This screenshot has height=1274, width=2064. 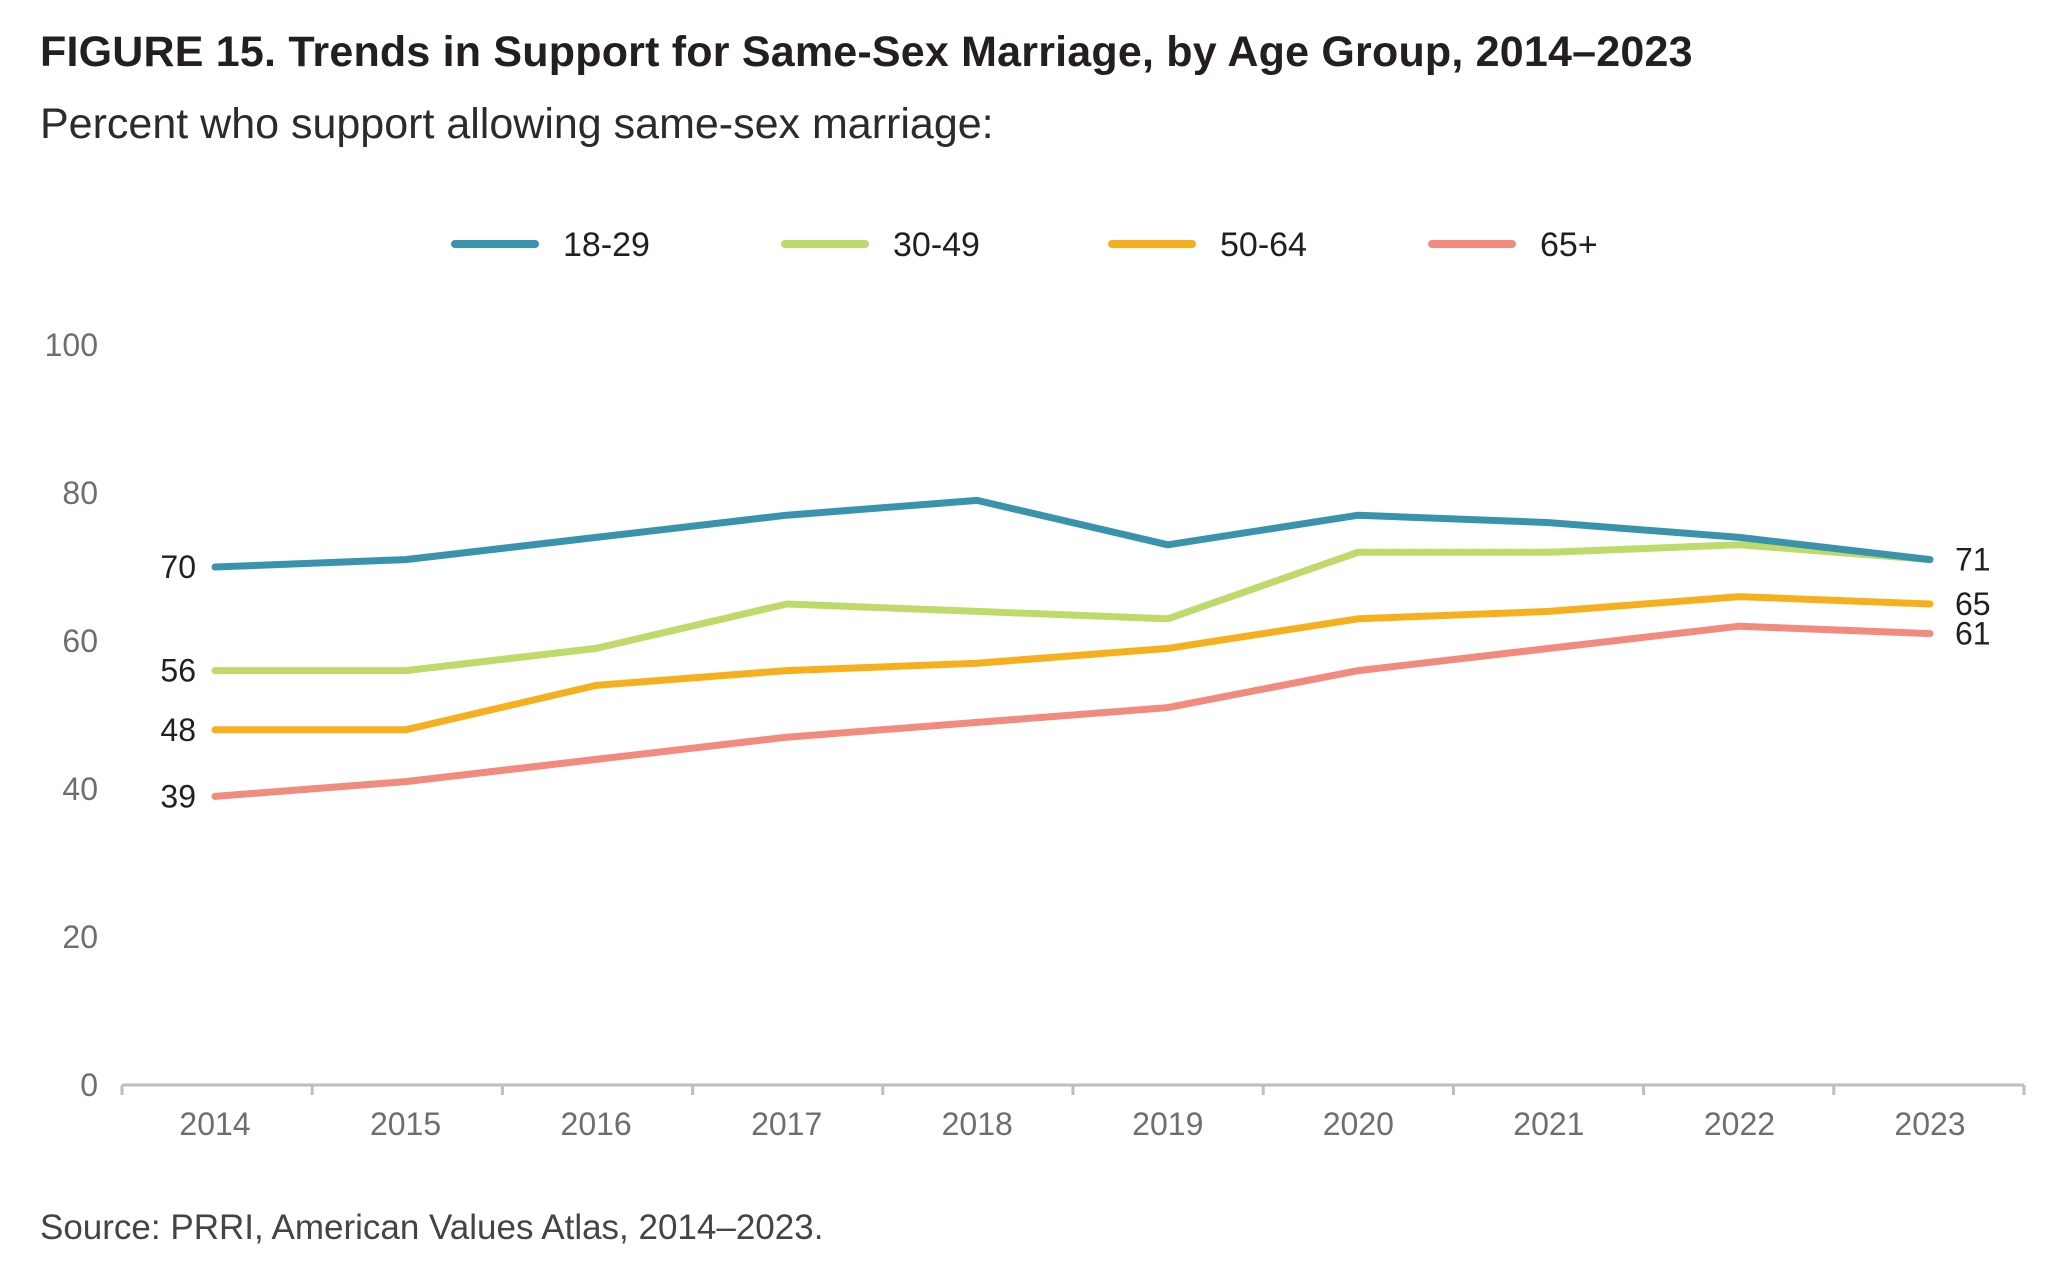 What do you see at coordinates (936, 245) in the screenshot?
I see `legend-label: 30-49` at bounding box center [936, 245].